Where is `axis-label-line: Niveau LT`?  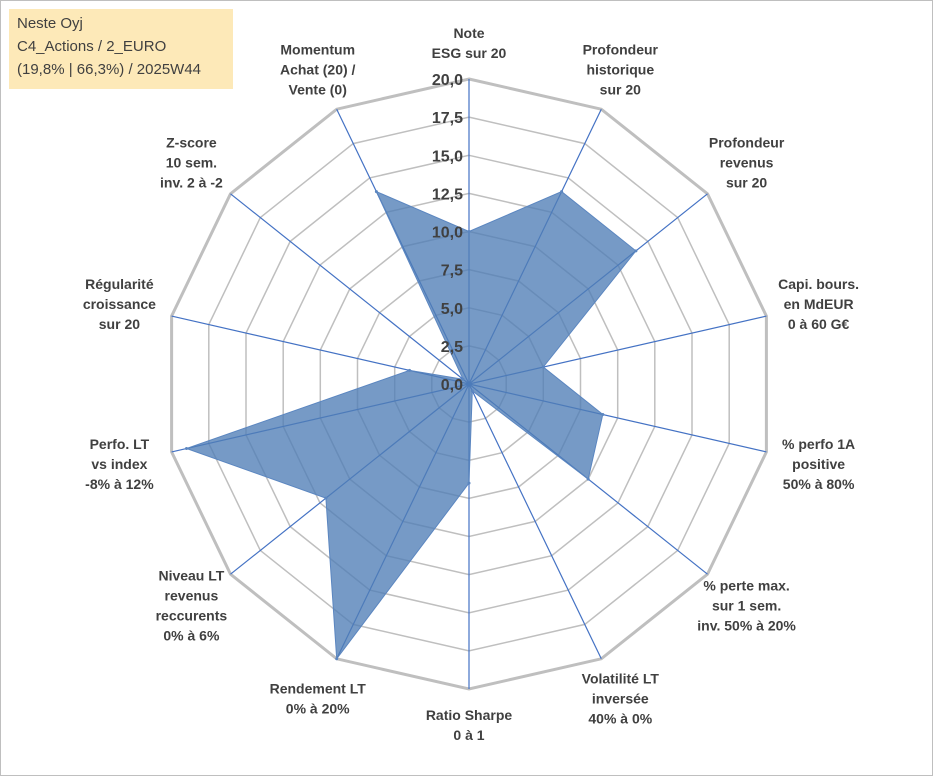
axis-label-line: Niveau LT is located at coordinates (191, 575).